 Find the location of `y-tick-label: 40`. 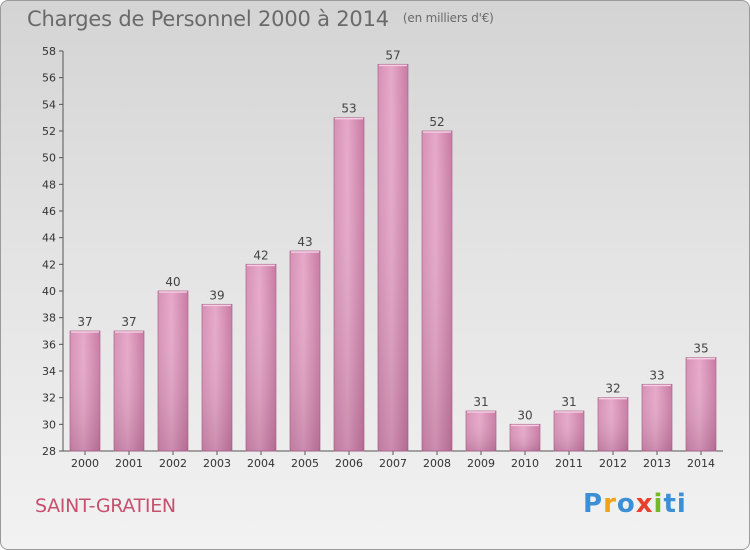

y-tick-label: 40 is located at coordinates (49, 291).